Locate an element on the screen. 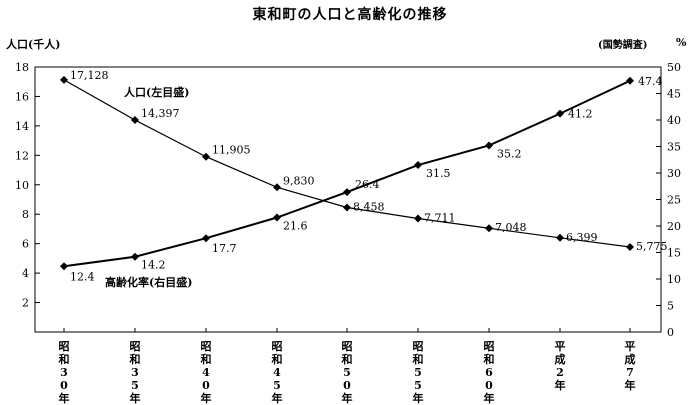 The height and width of the screenshot is (405, 700). left-tick-label: 18 is located at coordinates (22, 67).